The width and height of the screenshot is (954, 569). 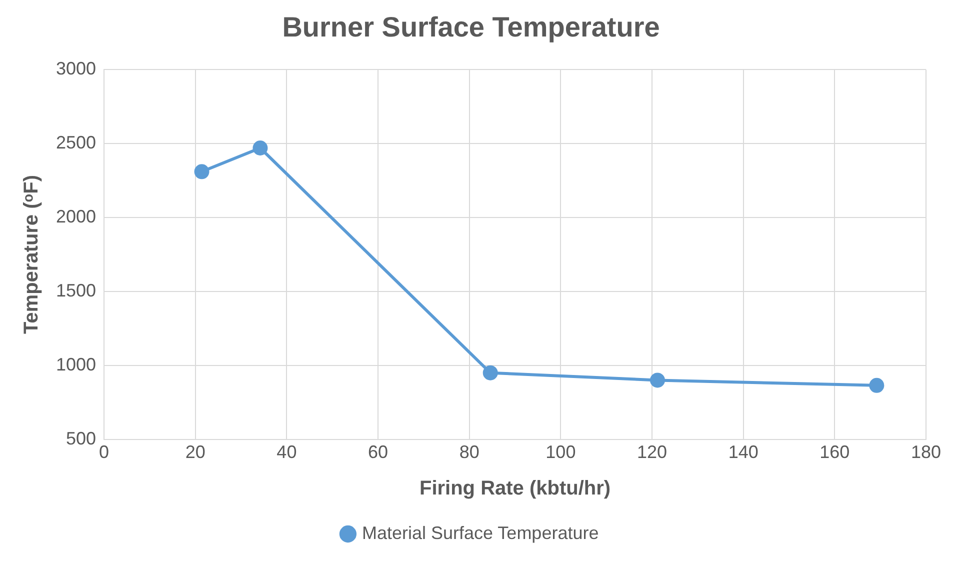 What do you see at coordinates (743, 452) in the screenshot?
I see `x-tick-label: 140` at bounding box center [743, 452].